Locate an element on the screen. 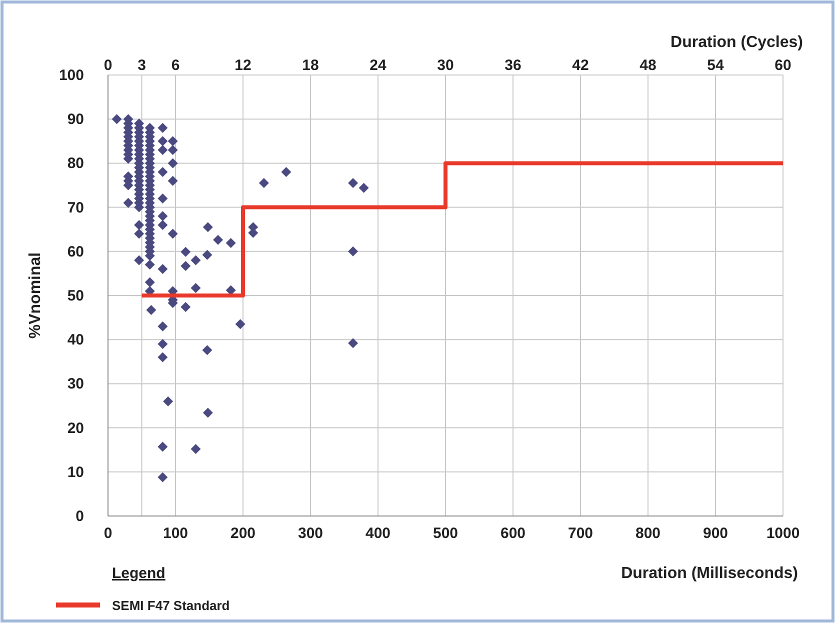 Image resolution: width=835 pixels, height=623 pixels. y-tick-label: 40 is located at coordinates (75, 340).